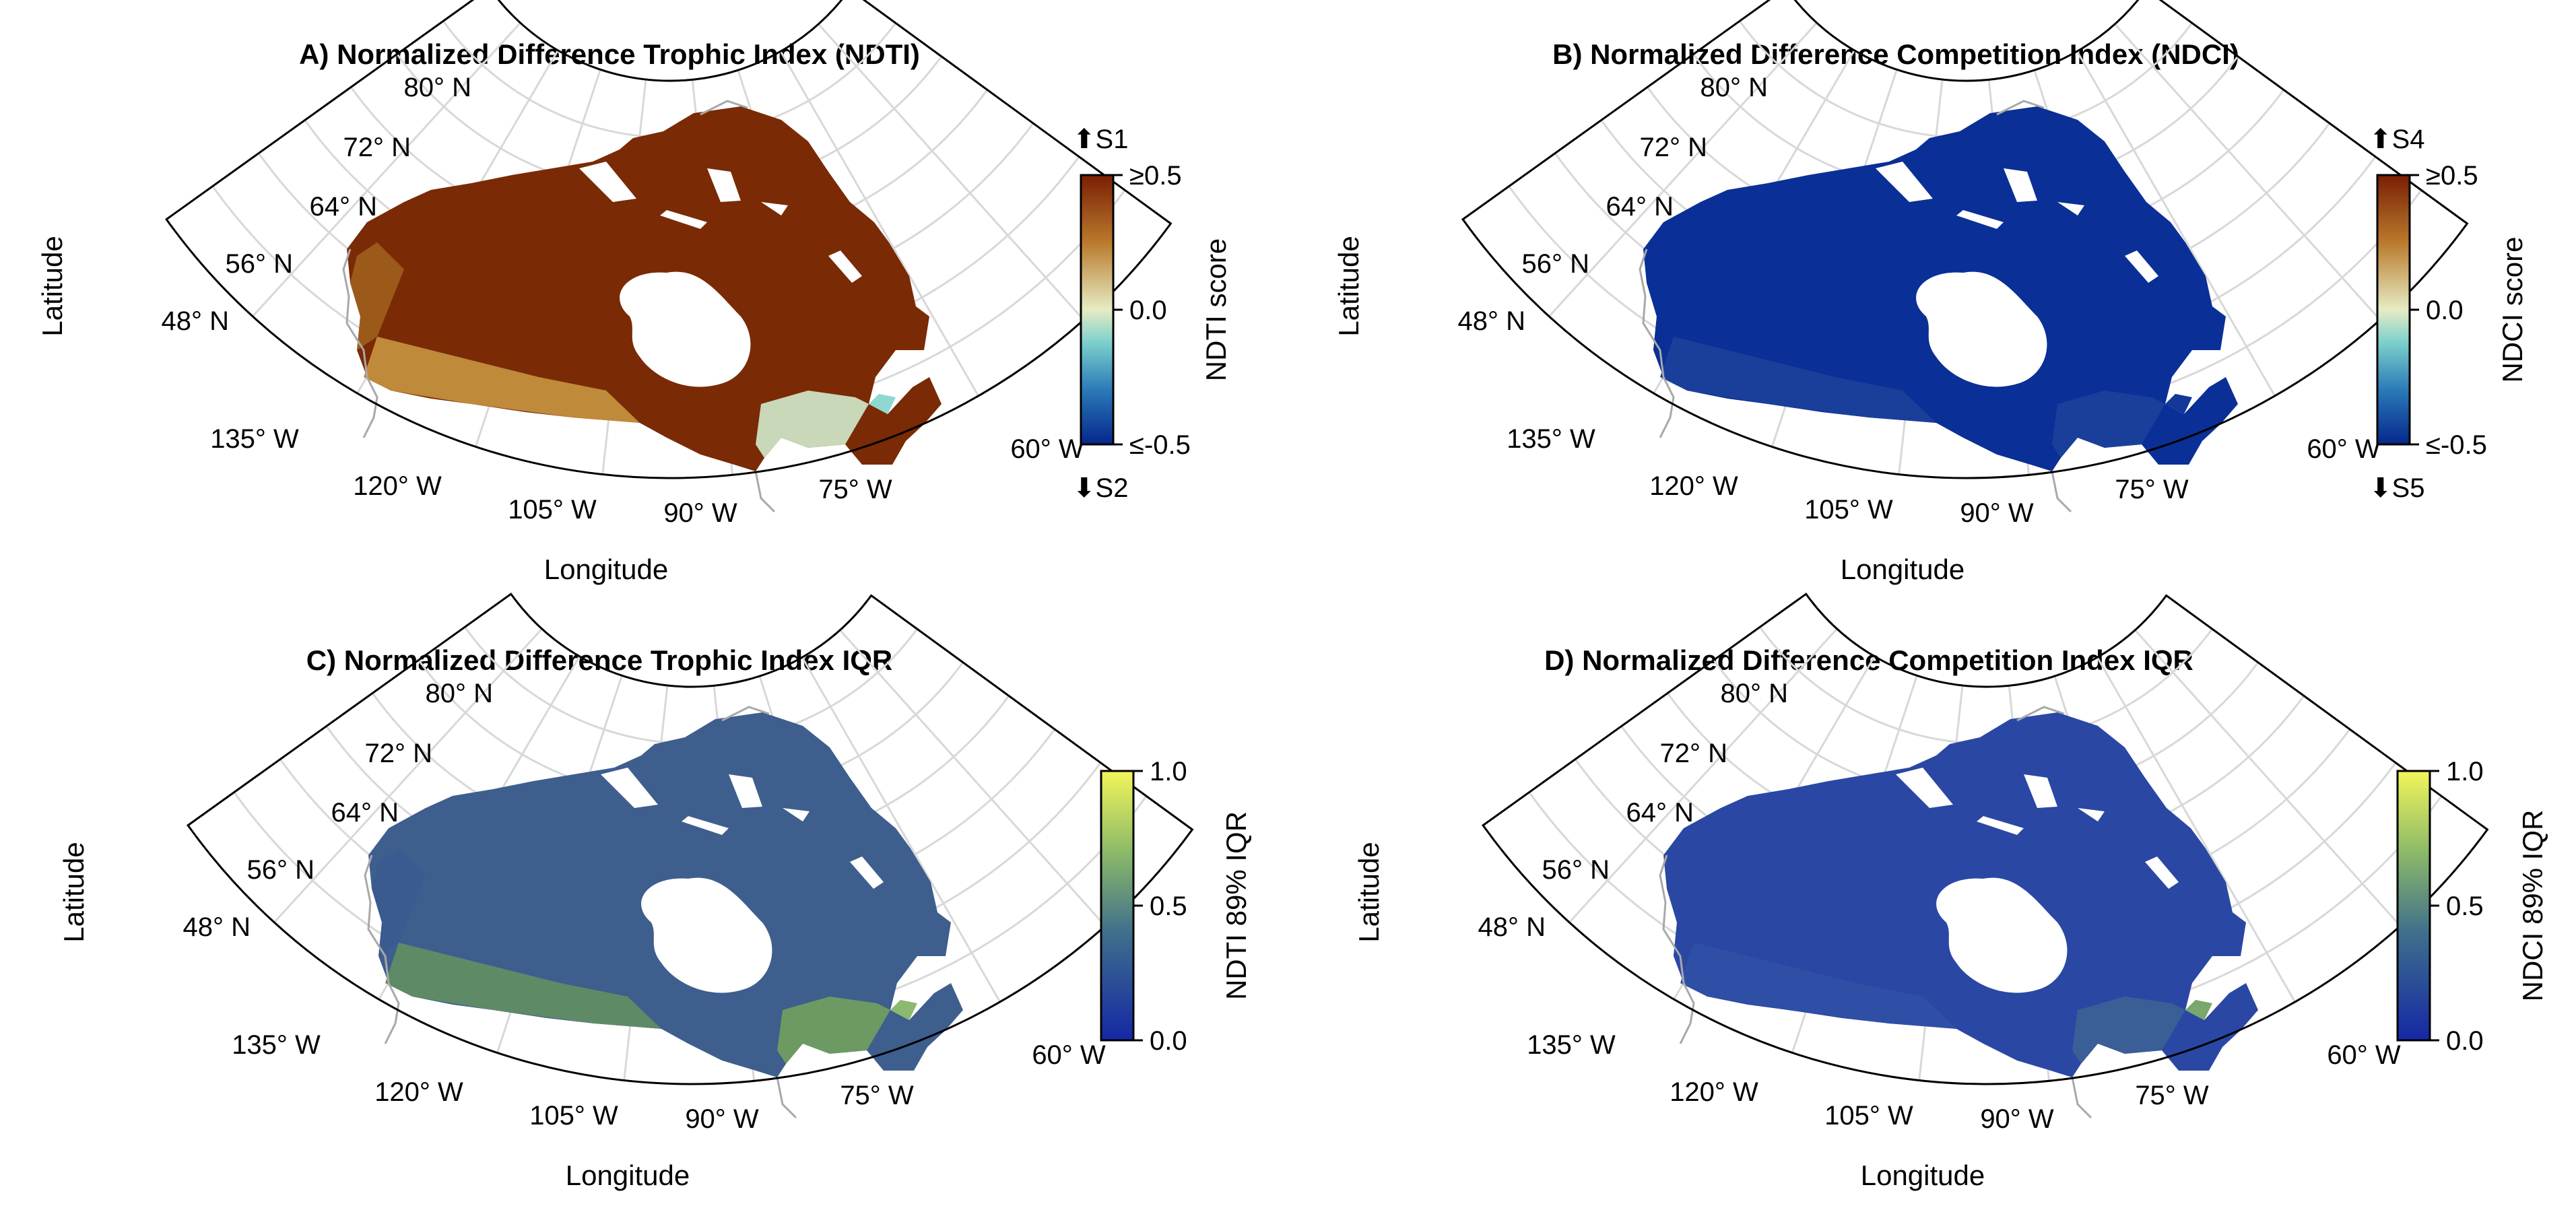  What do you see at coordinates (1100, 488) in the screenshot?
I see `colorbar-bottom-annotation: ⬇S2` at bounding box center [1100, 488].